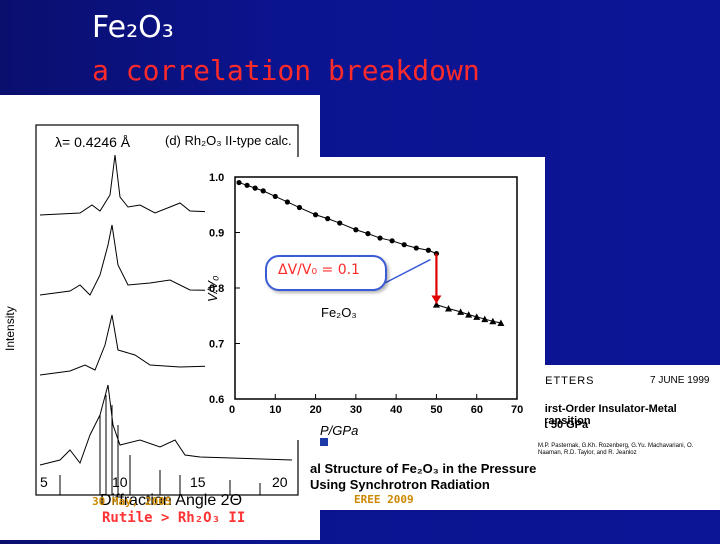 Image resolution: width=720 pixels, height=544 pixels. What do you see at coordinates (286, 70) in the screenshot?
I see `slide-subtitle: a correlation breakdown` at bounding box center [286, 70].